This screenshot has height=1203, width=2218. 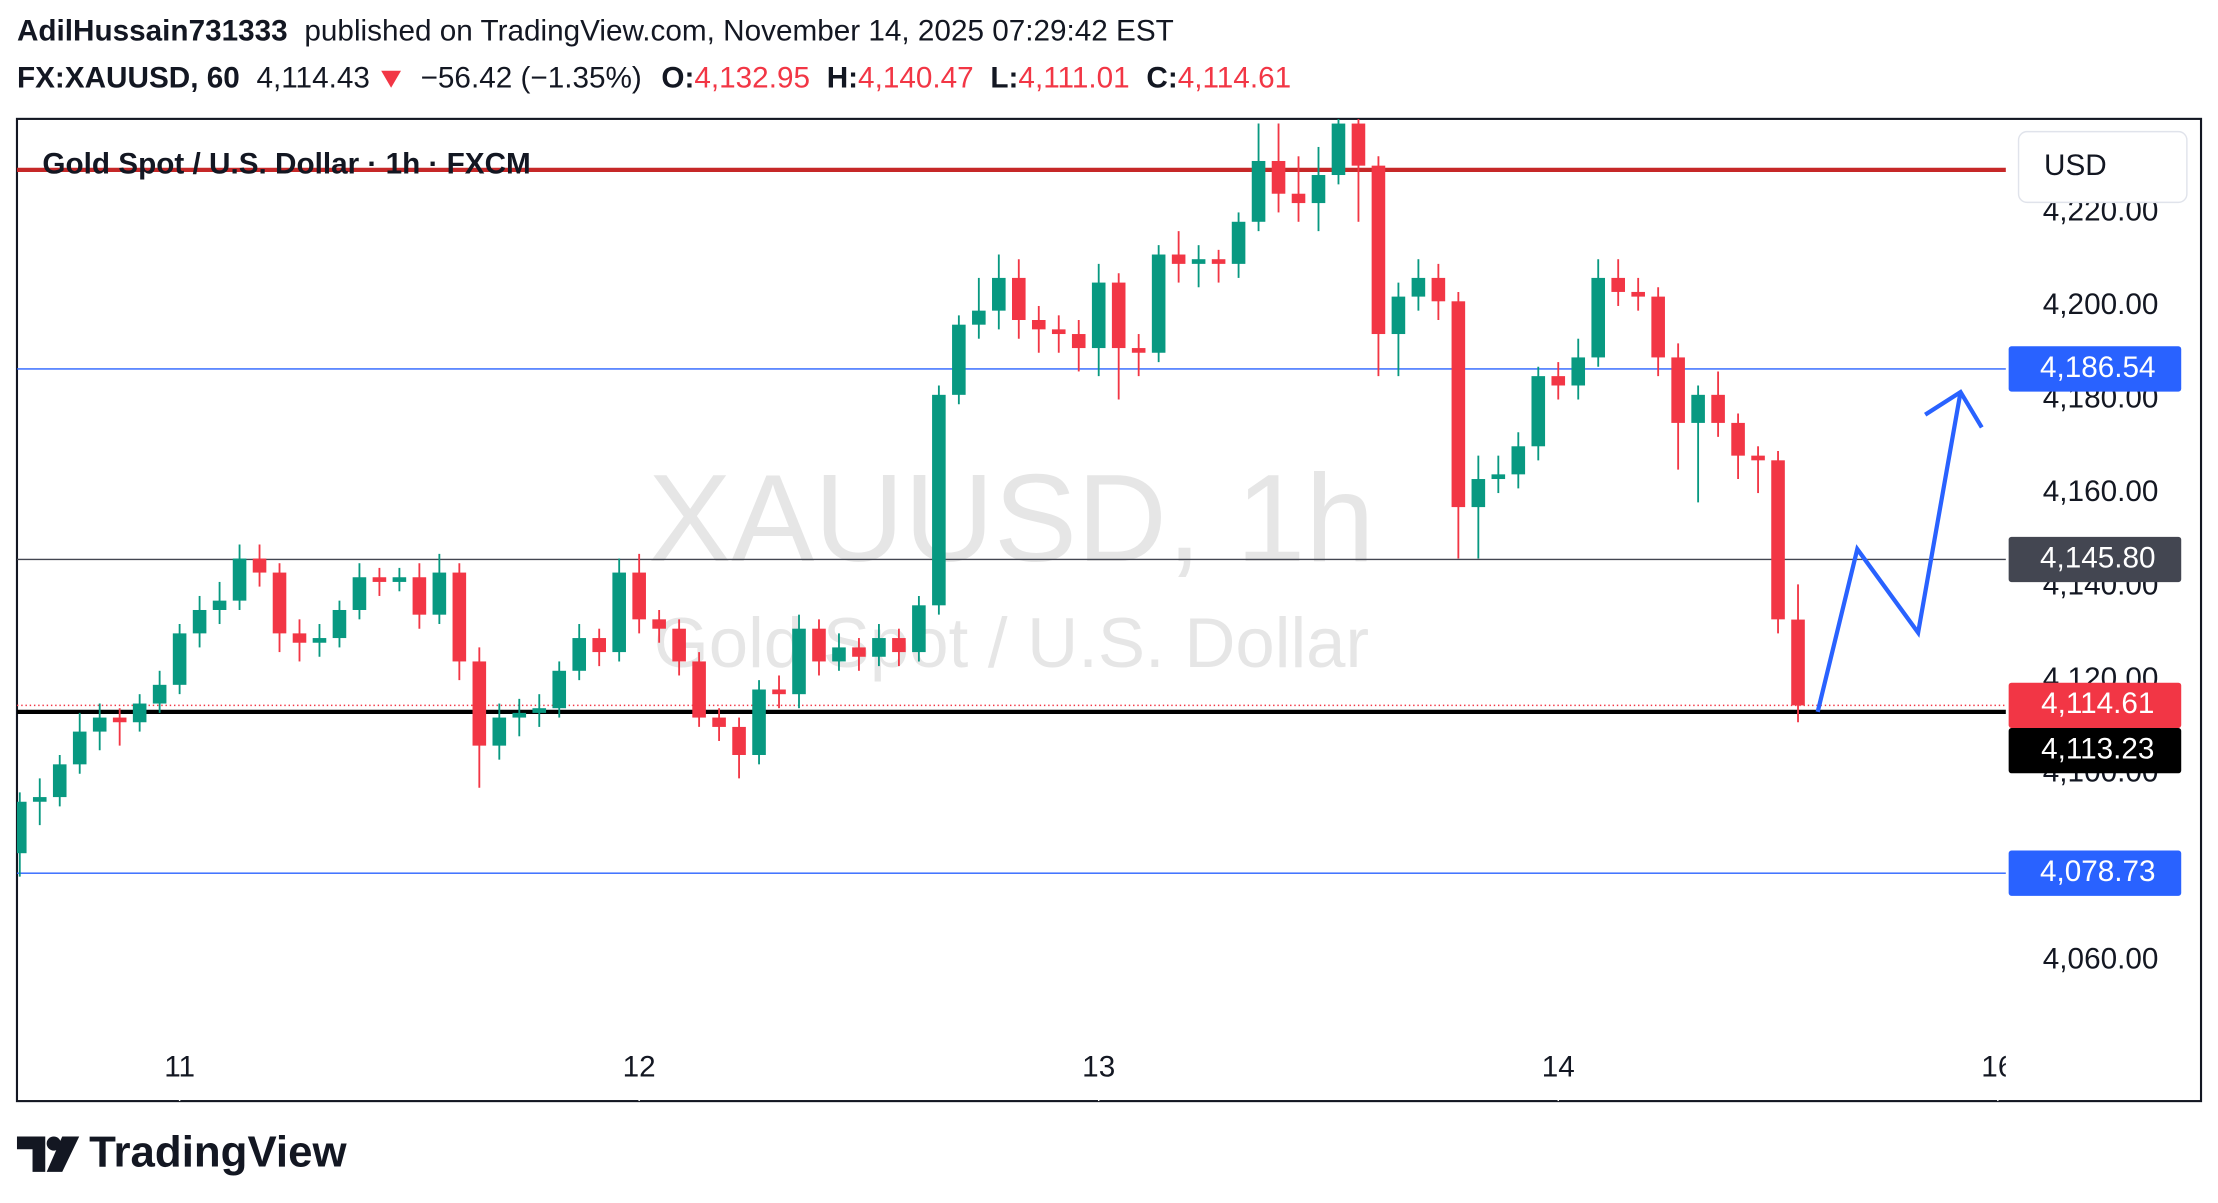 I want to click on ohlc-key: O:, so click(x=677, y=77).